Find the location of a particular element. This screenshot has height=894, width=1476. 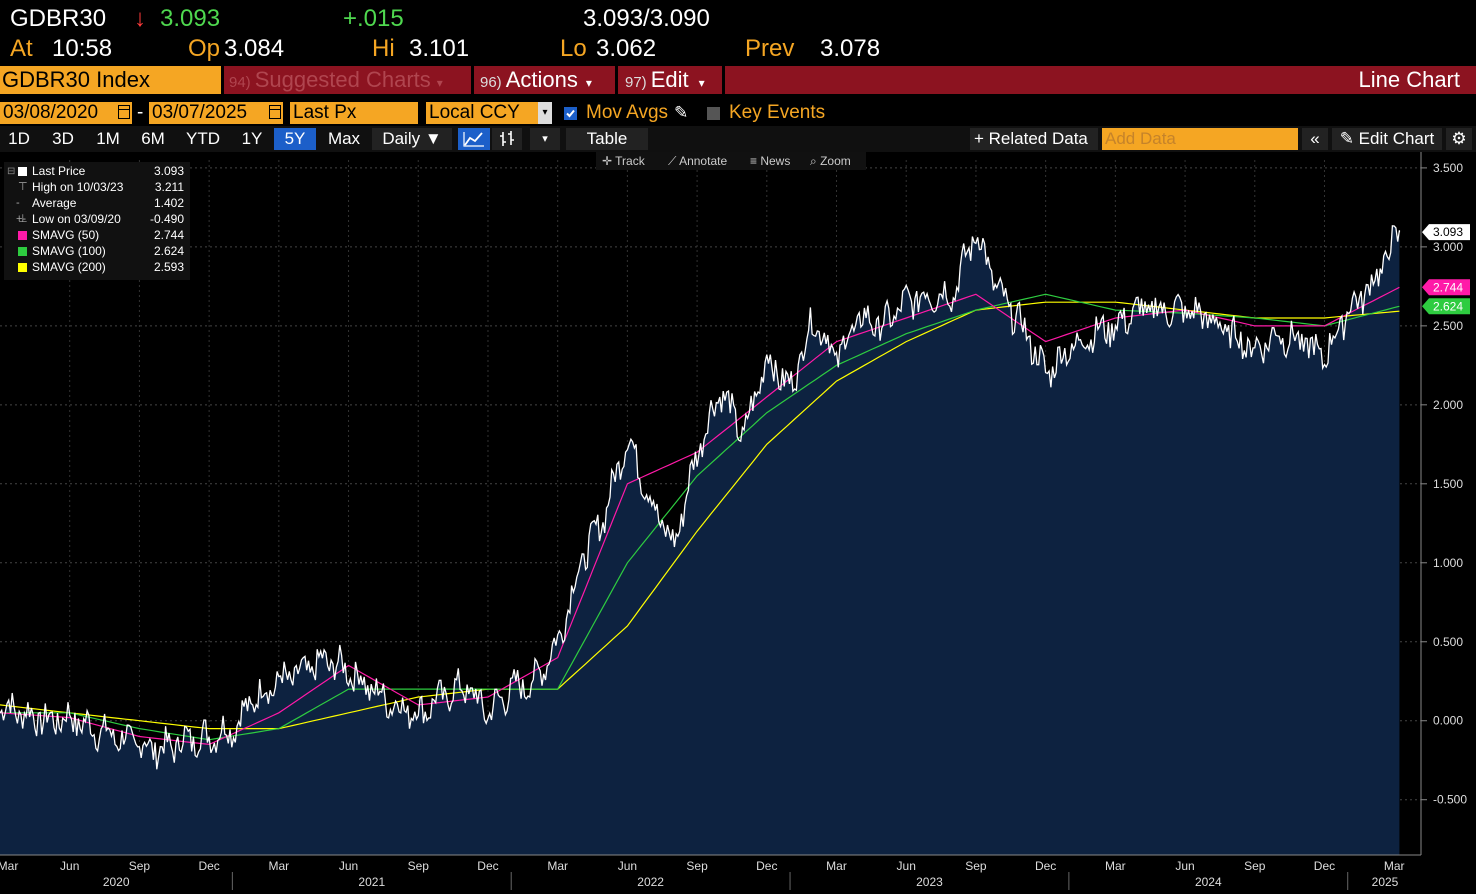

low-marker-icon: ⊥ is located at coordinates (23, 219).